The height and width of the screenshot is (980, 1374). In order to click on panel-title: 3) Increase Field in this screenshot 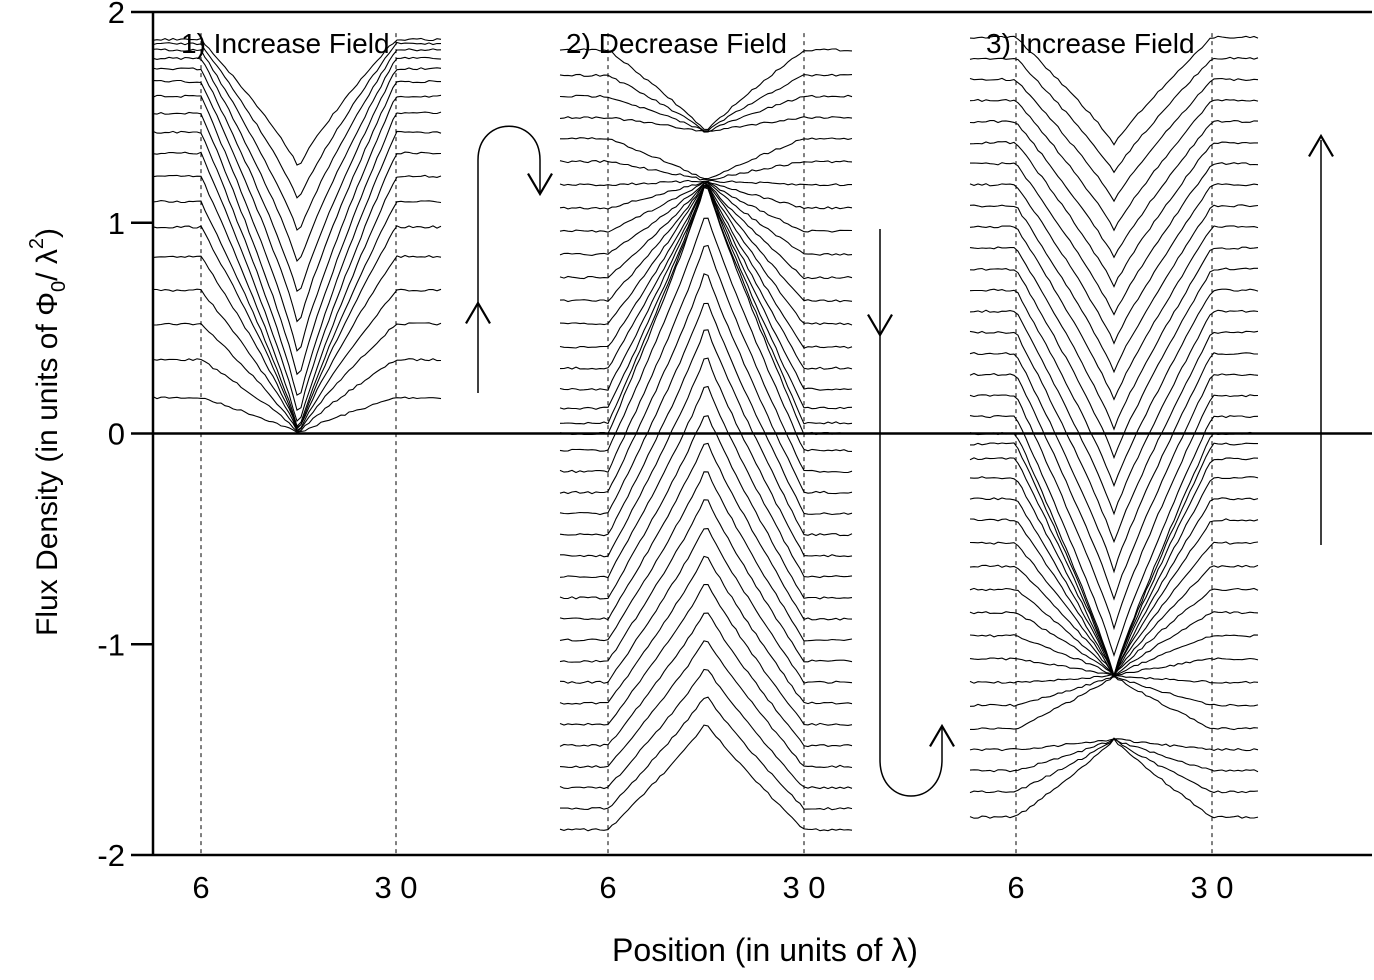, I will do `click(1090, 43)`.